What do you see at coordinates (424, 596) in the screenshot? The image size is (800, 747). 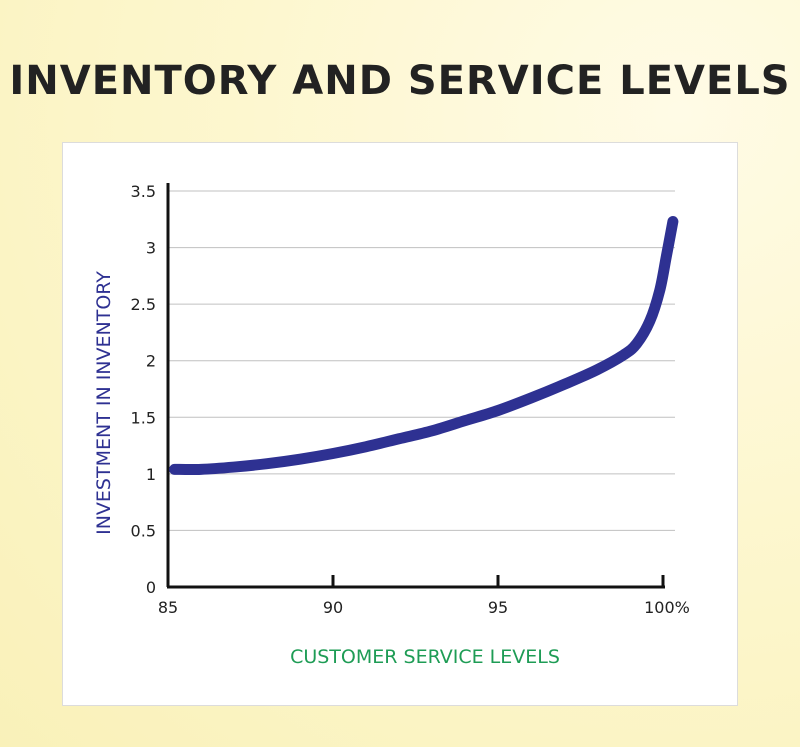 I see `x-axis-ticks: 85 90 95 100%` at bounding box center [424, 596].